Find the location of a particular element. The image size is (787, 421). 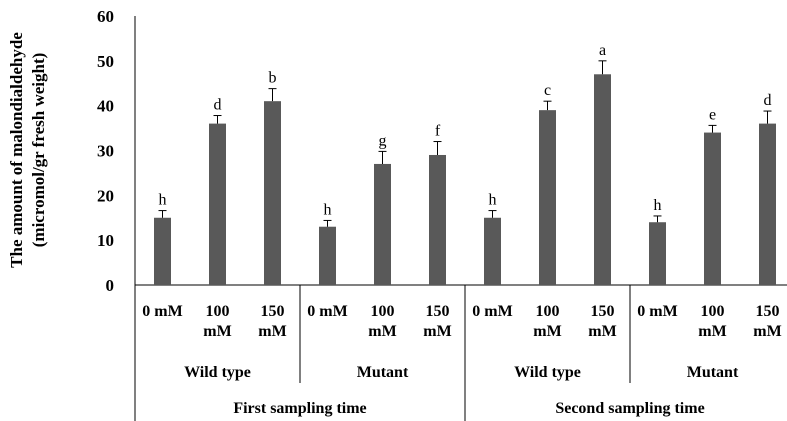

sampling-time-label: Second sampling time is located at coordinates (629, 408).